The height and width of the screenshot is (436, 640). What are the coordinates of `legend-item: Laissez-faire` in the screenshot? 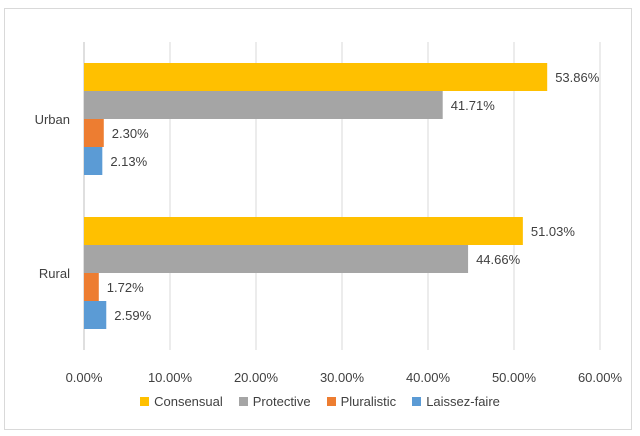 It's located at (456, 401).